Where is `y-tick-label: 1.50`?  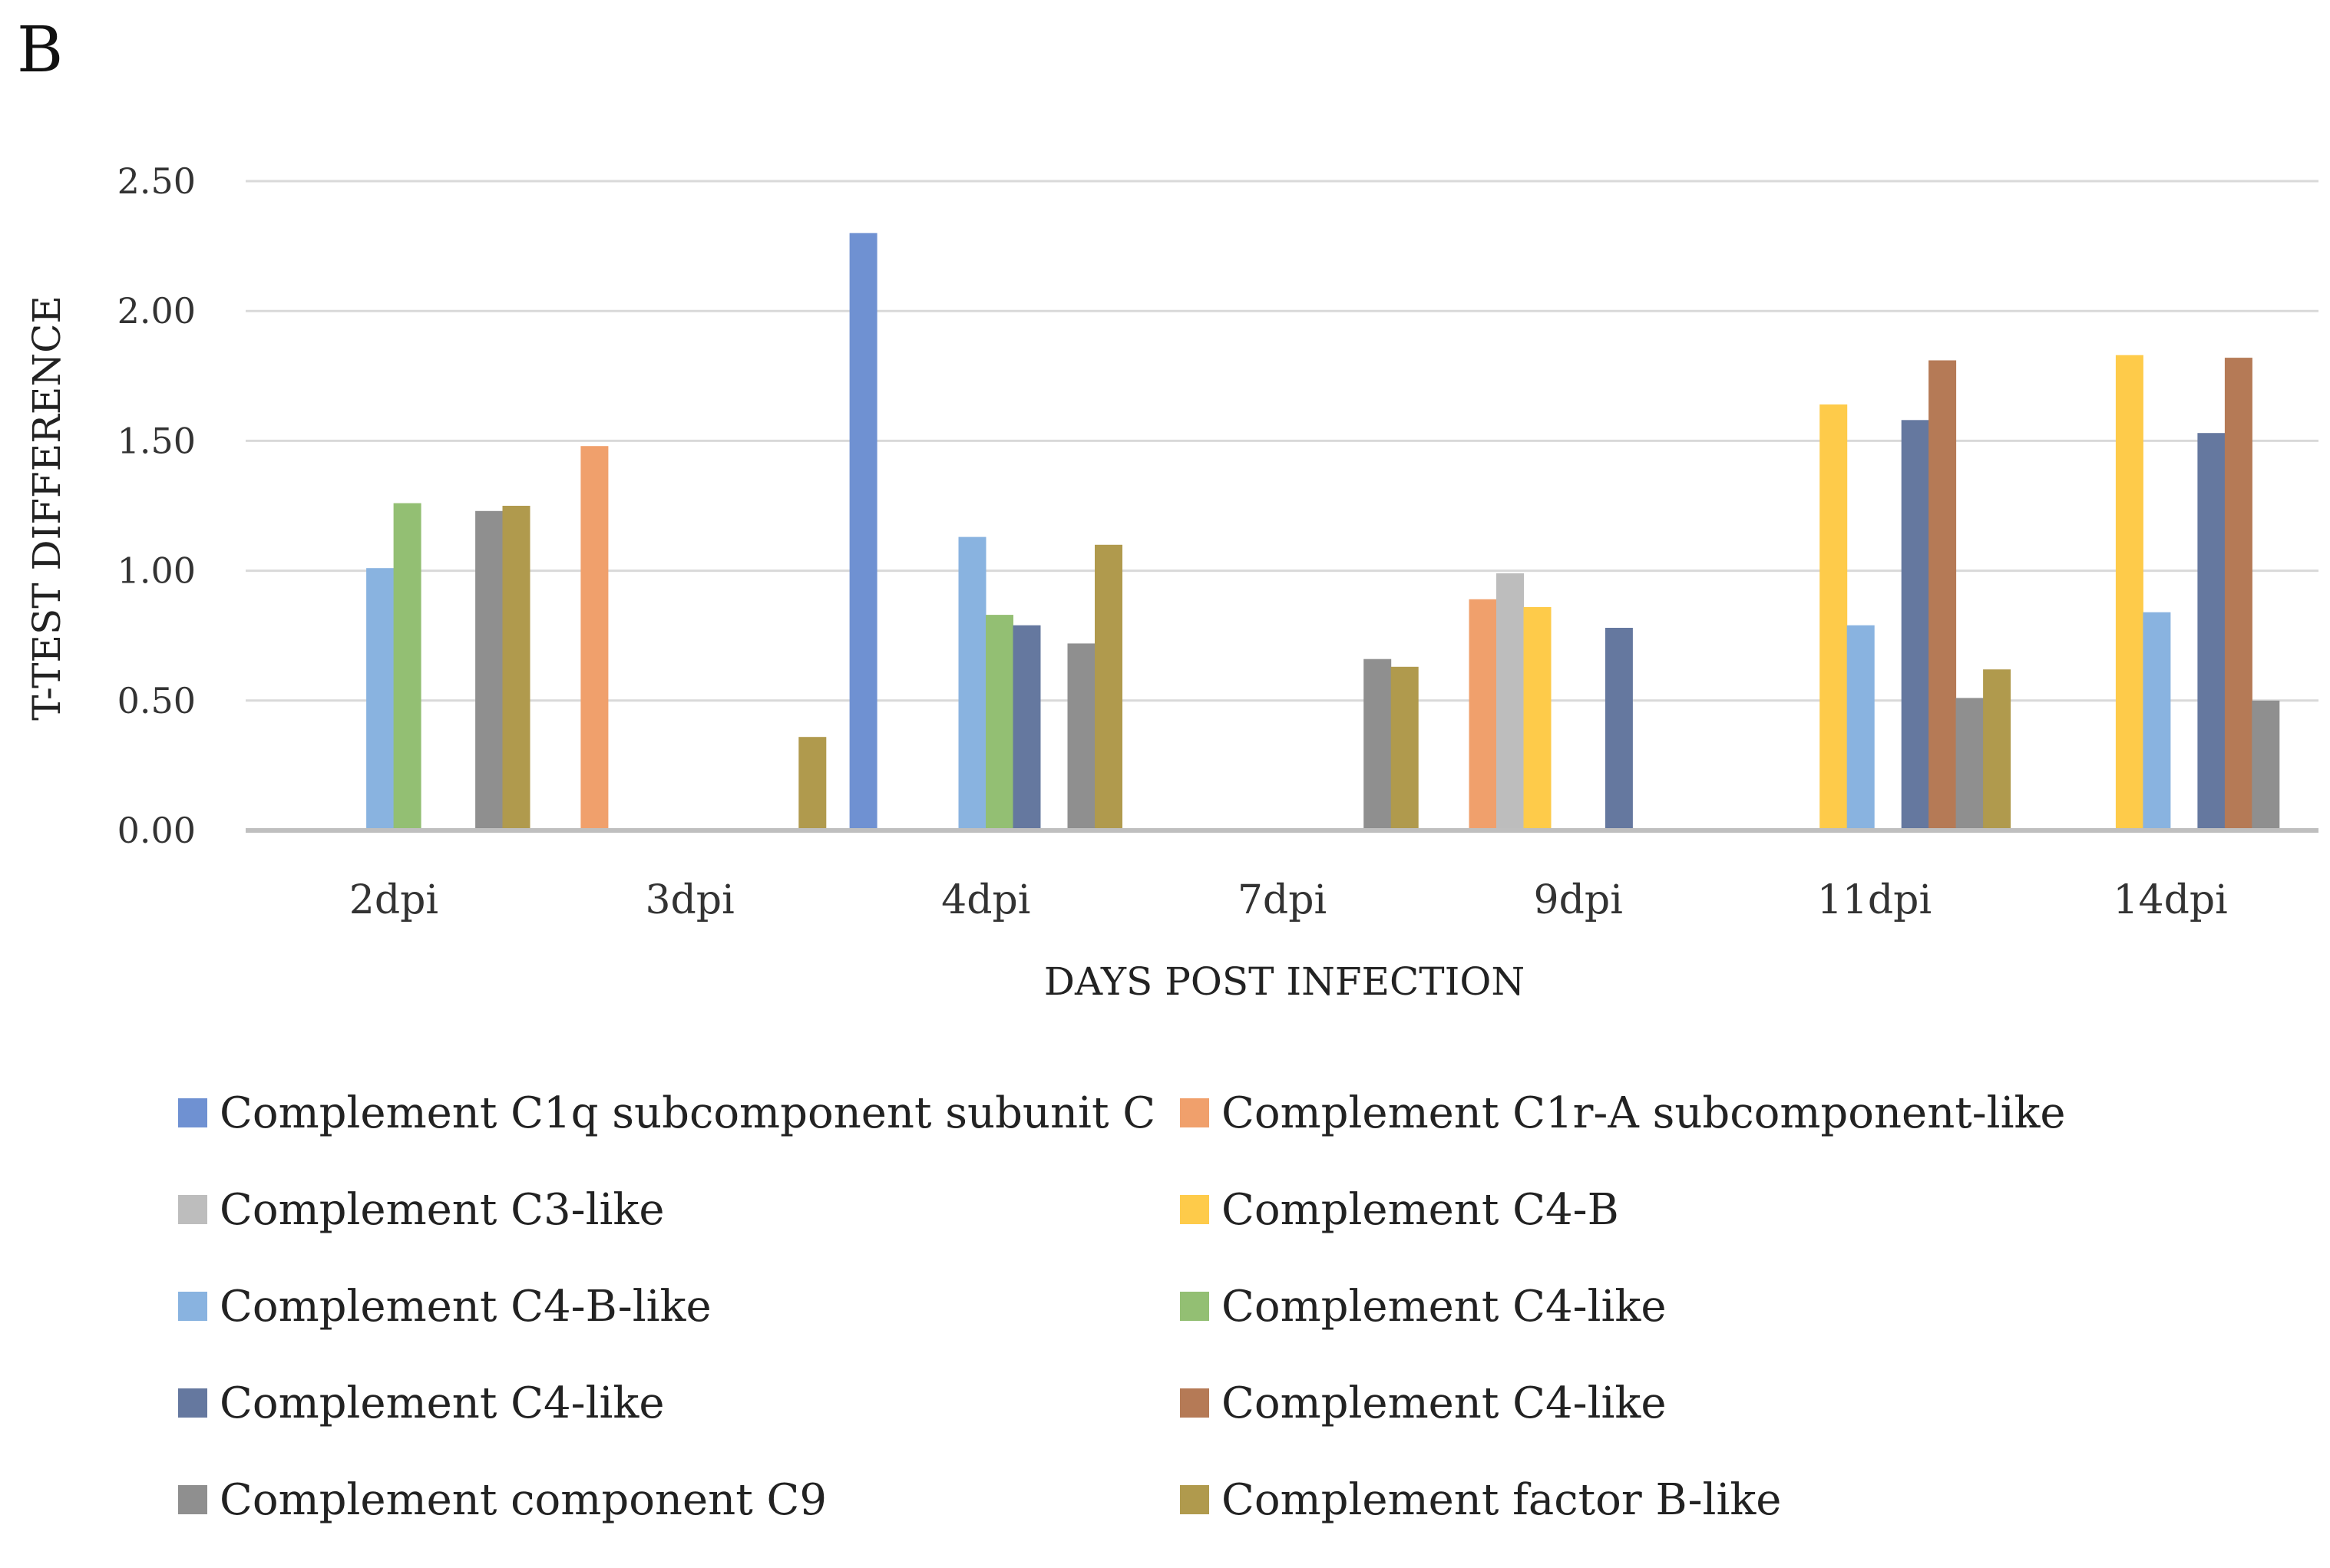
y-tick-label: 1.50 is located at coordinates (156, 440).